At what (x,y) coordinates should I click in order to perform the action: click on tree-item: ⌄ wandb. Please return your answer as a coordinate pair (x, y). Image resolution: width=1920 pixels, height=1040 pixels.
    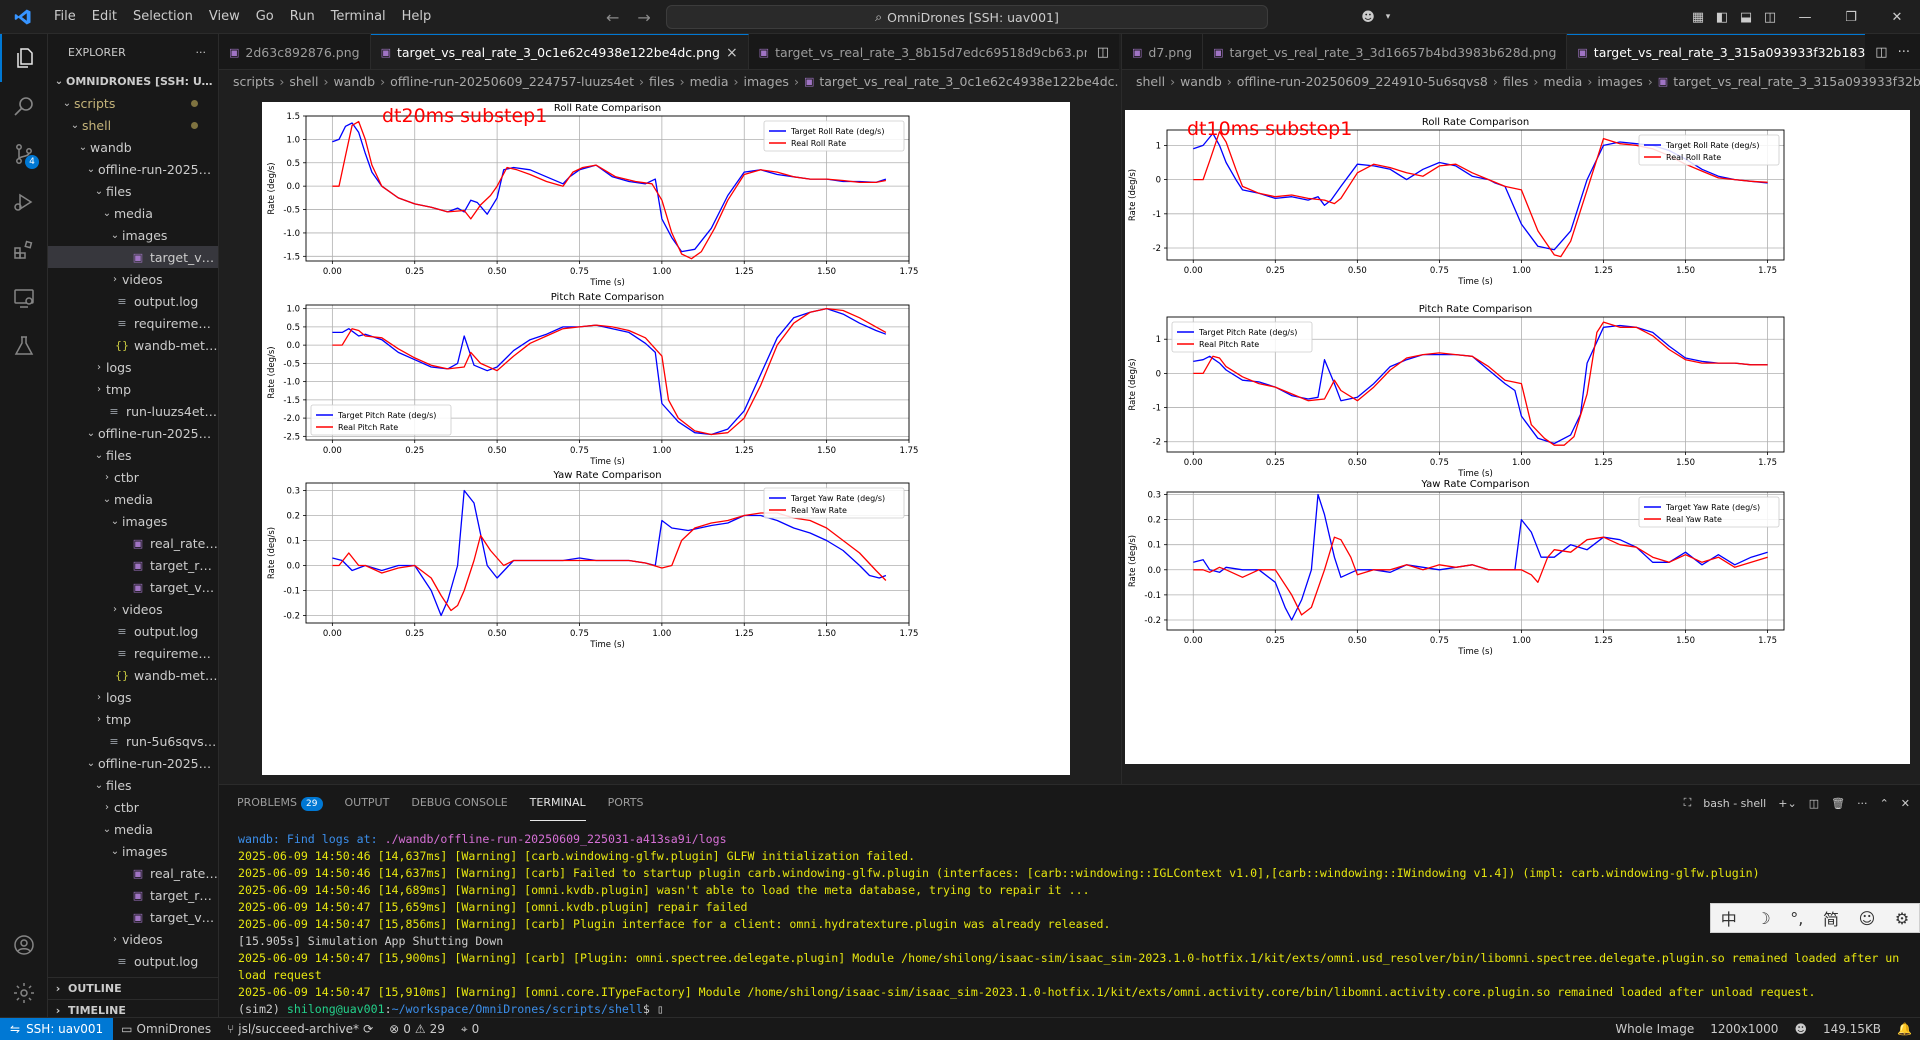
    Looking at the image, I should click on (133, 147).